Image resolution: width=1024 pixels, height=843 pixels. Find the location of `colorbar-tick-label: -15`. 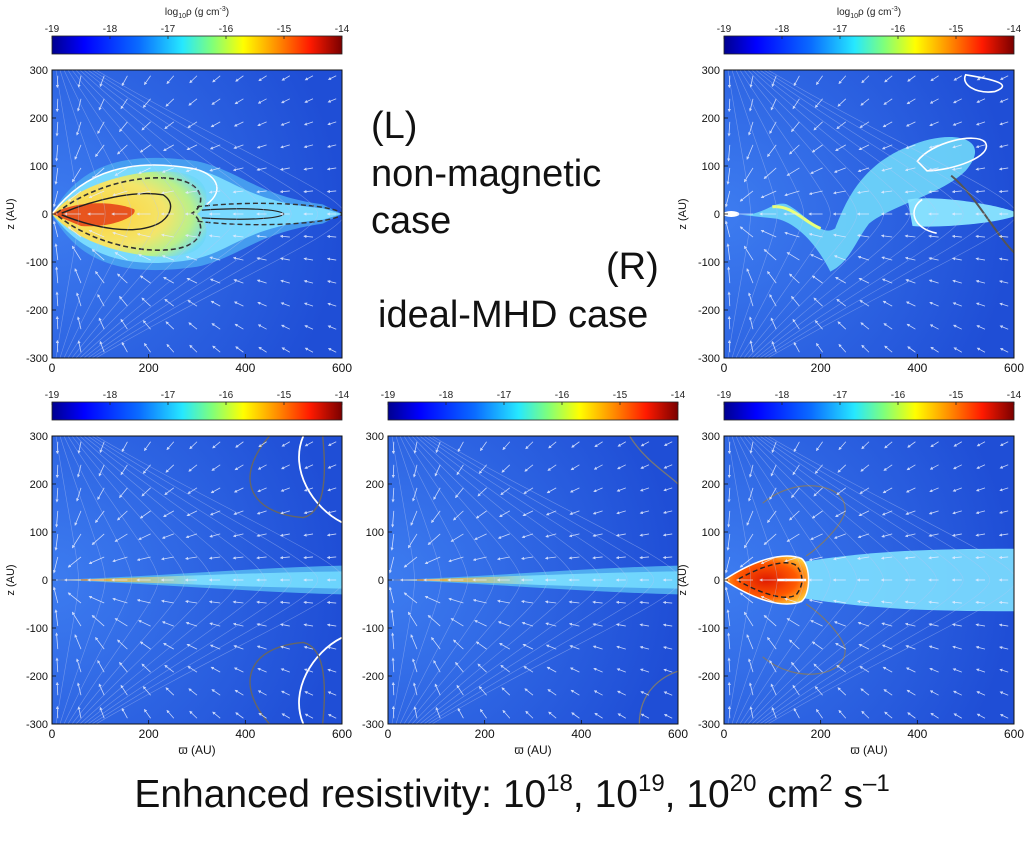

colorbar-tick-label: -15 is located at coordinates (620, 395).